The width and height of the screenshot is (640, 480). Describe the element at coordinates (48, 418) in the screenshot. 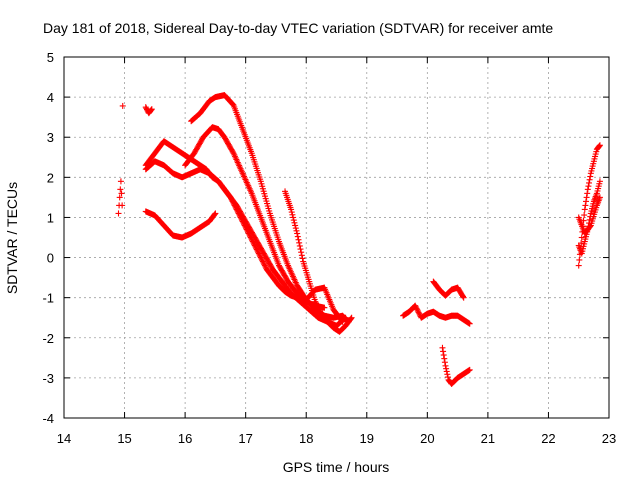

I see `y-tick-label: -4` at that location.